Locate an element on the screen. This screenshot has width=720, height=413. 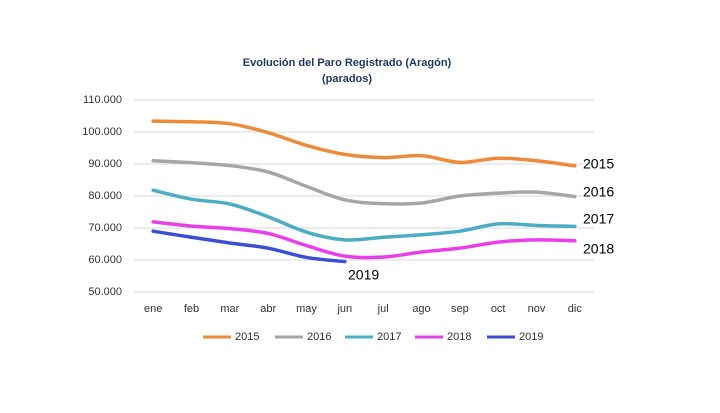
x-tick-label: dic is located at coordinates (575, 309).